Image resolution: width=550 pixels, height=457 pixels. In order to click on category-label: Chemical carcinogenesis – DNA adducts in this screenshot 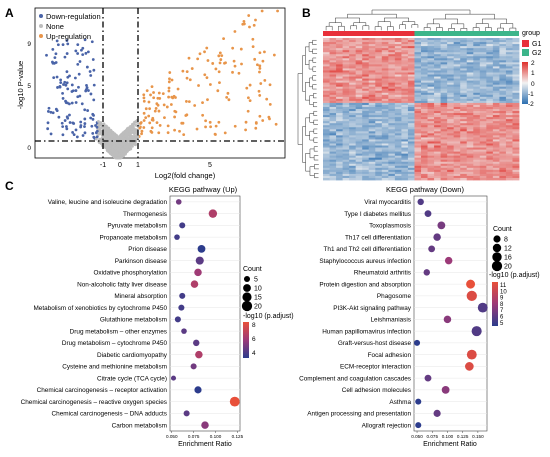, I will do `click(109, 414)`.